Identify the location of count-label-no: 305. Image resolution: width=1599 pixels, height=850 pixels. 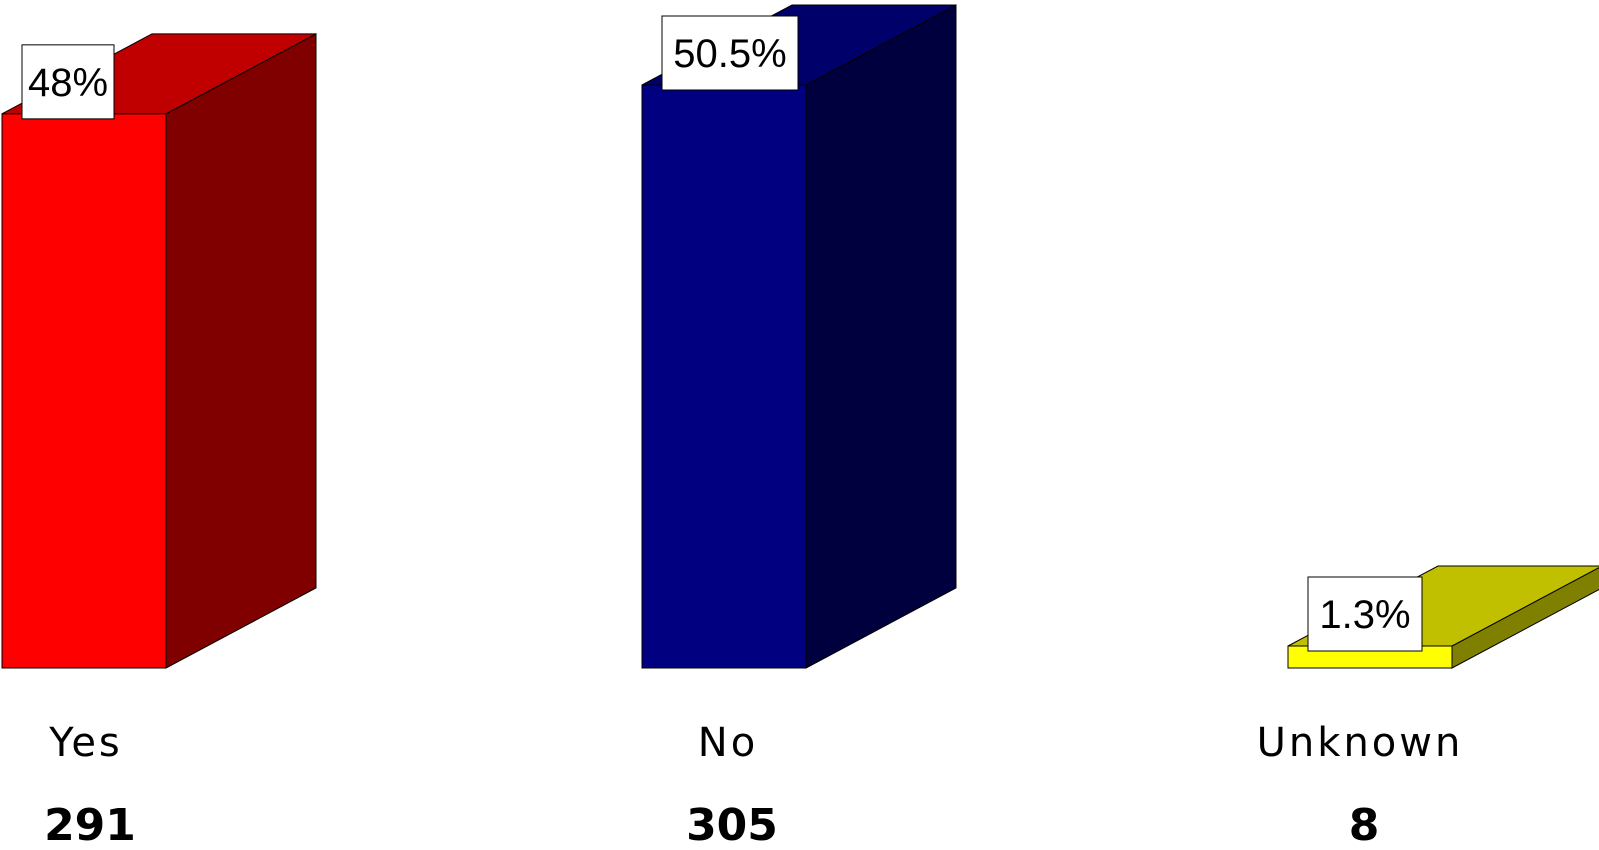
(732, 825).